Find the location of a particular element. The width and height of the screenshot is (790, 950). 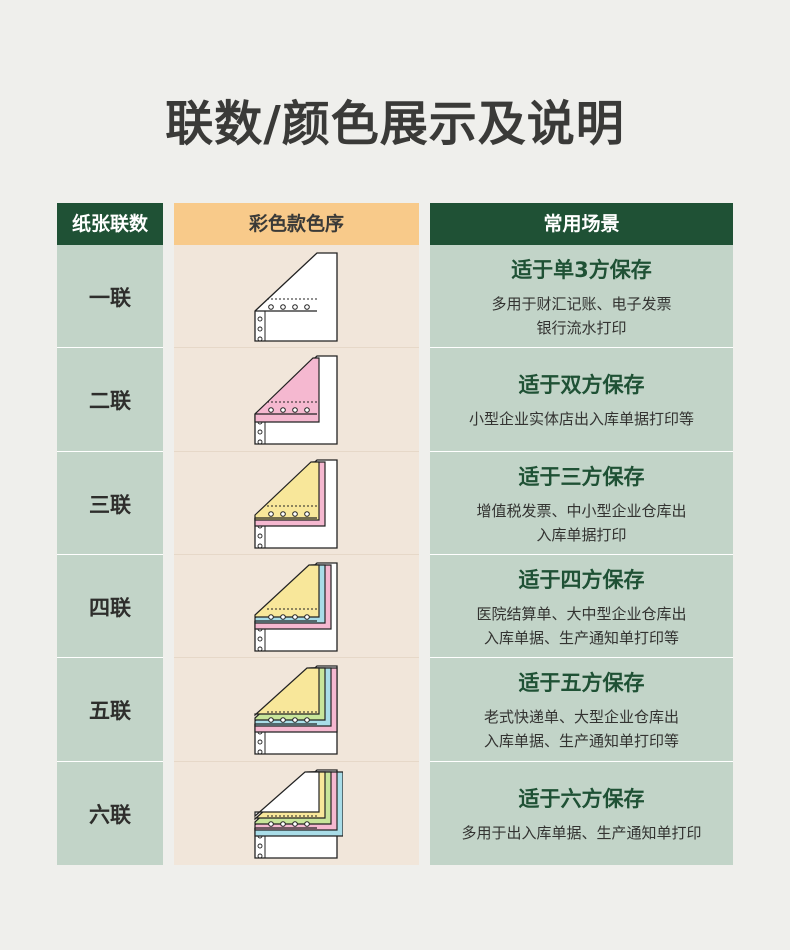

ply-count-label: 三联 is located at coordinates (110, 504).